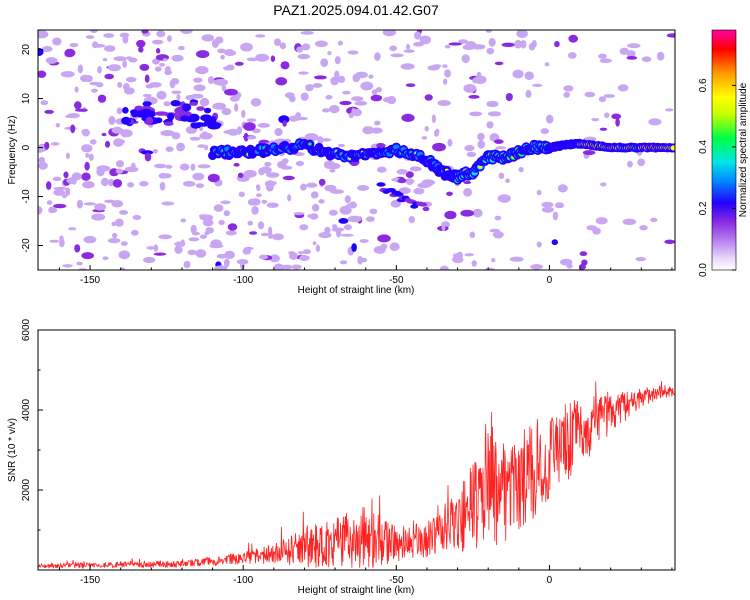 This screenshot has width=750, height=600. I want to click on snr-y-label: SNR (10 * v/v), so click(12, 450).